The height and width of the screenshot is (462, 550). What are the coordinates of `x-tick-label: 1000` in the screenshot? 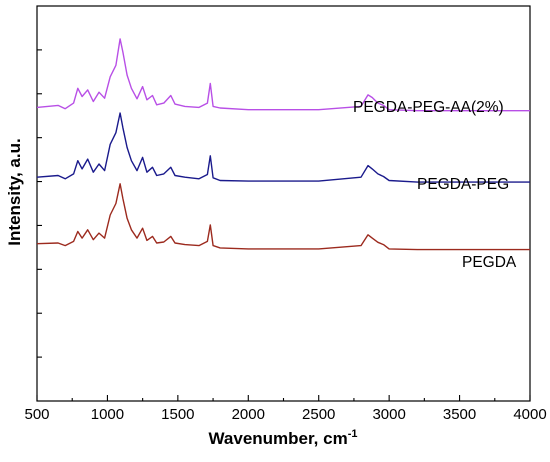 It's located at (107, 414).